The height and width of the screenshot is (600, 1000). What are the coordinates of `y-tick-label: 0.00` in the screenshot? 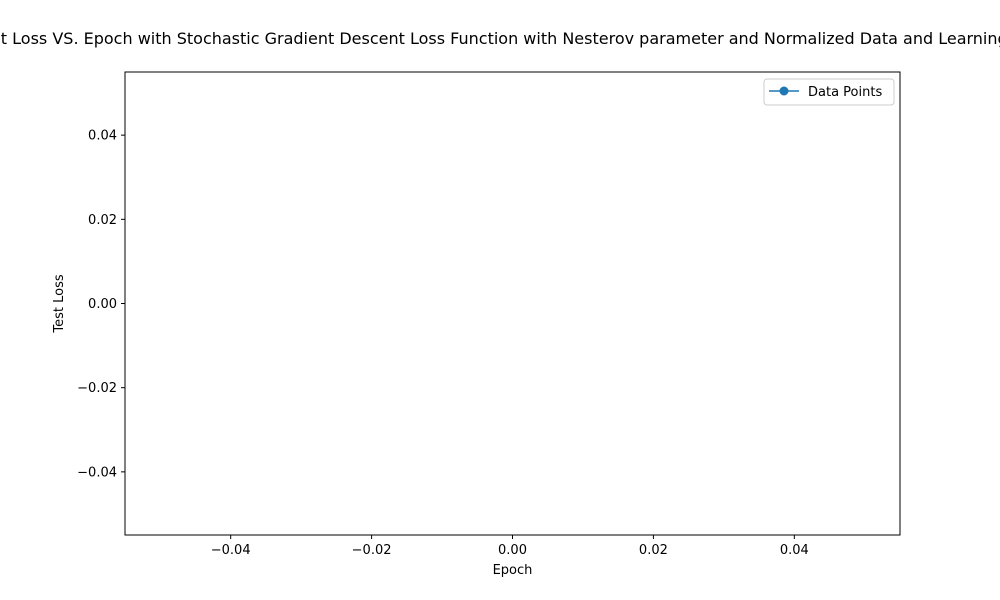 It's located at (102, 304).